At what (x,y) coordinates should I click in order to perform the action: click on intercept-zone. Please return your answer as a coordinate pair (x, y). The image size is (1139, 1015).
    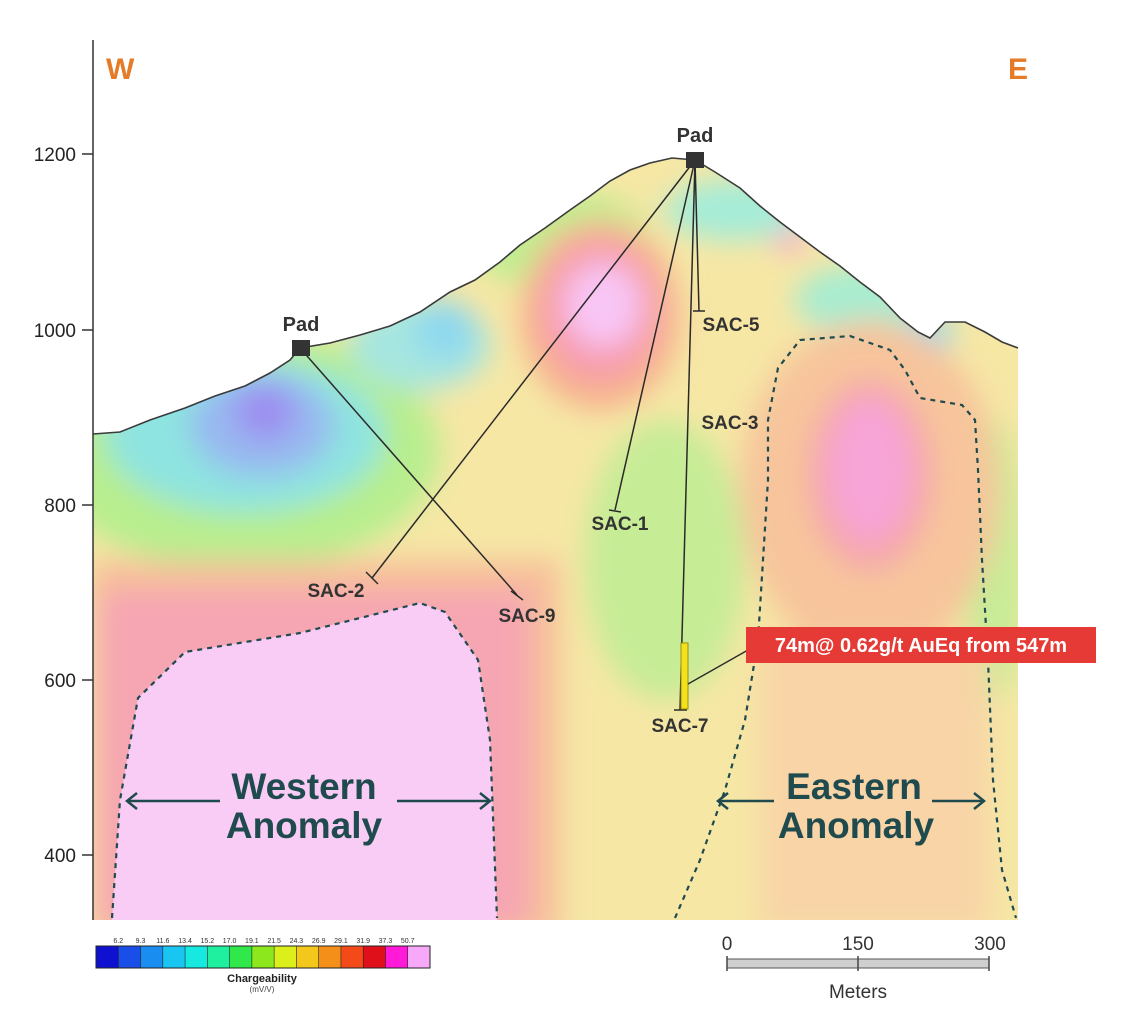
    Looking at the image, I should click on (684, 676).